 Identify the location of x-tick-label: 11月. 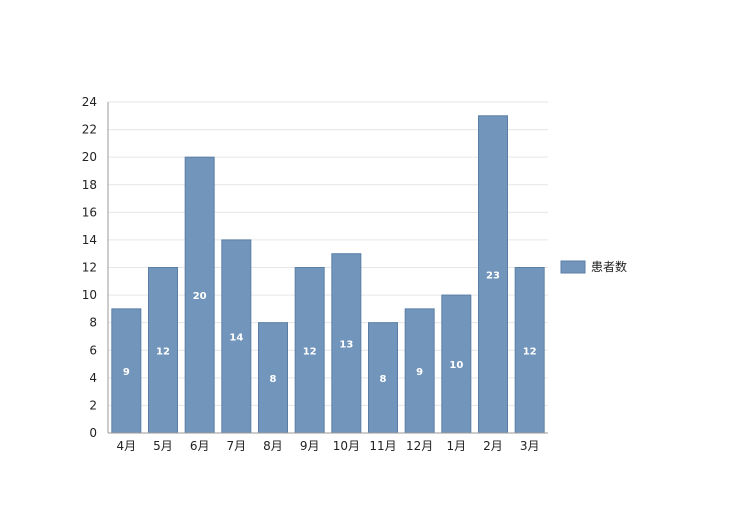
(382, 446).